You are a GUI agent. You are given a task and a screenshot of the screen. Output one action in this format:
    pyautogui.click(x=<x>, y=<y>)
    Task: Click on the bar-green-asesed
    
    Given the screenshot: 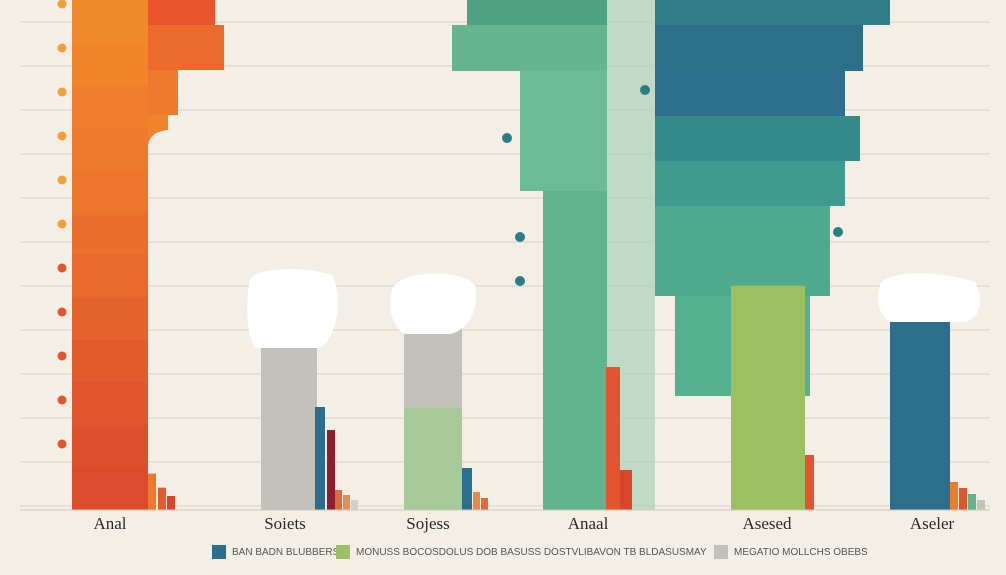 What is the action you would take?
    pyautogui.click(x=768, y=397)
    